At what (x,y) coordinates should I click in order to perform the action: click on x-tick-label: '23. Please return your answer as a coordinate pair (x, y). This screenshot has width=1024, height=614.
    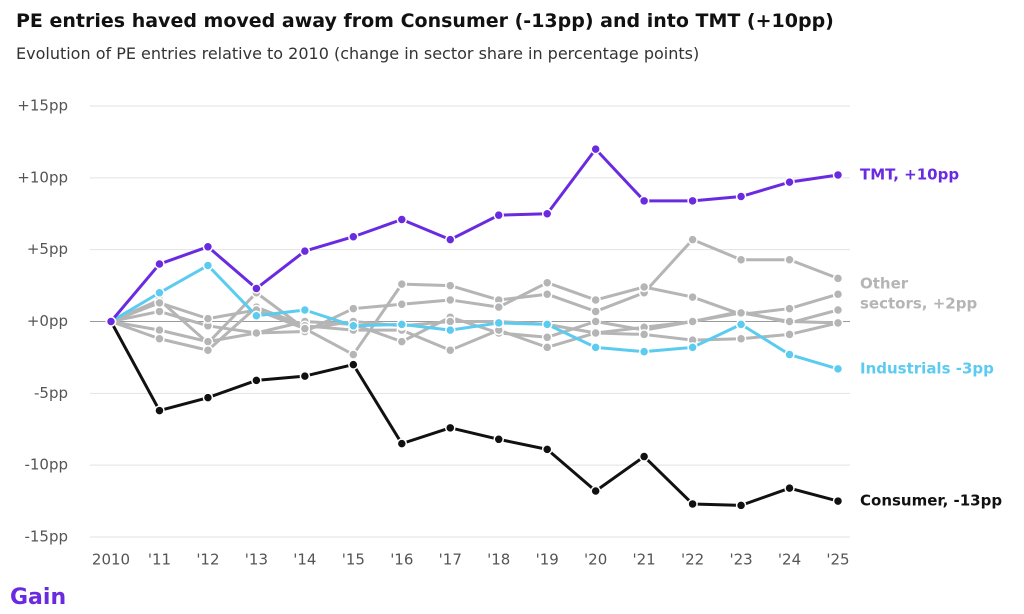
    Looking at the image, I should click on (740, 560).